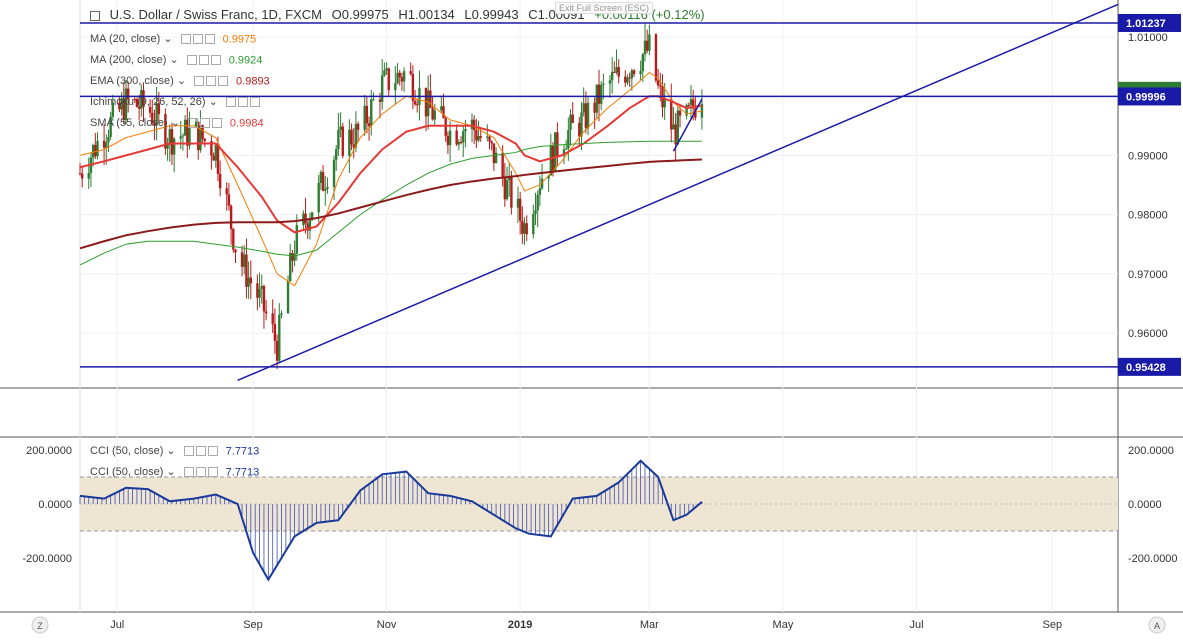  I want to click on study-name: MA (200, close) ⌄, so click(134, 60).